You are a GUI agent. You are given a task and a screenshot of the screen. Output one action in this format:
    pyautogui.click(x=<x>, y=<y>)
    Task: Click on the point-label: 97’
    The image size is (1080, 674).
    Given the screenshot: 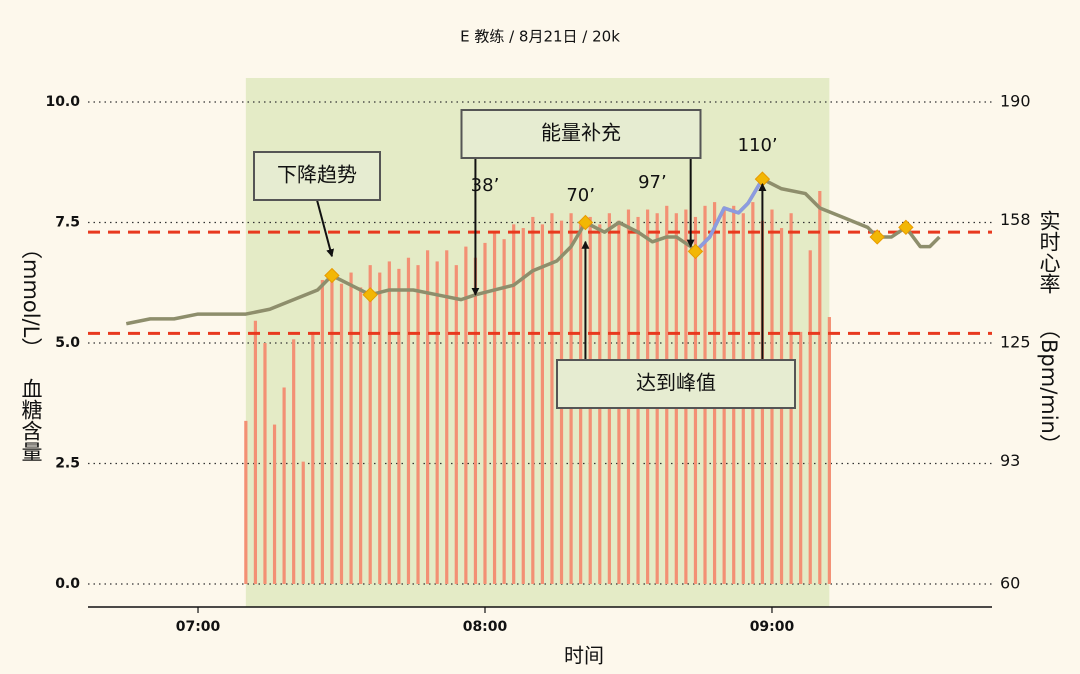 What is the action you would take?
    pyautogui.click(x=652, y=182)
    